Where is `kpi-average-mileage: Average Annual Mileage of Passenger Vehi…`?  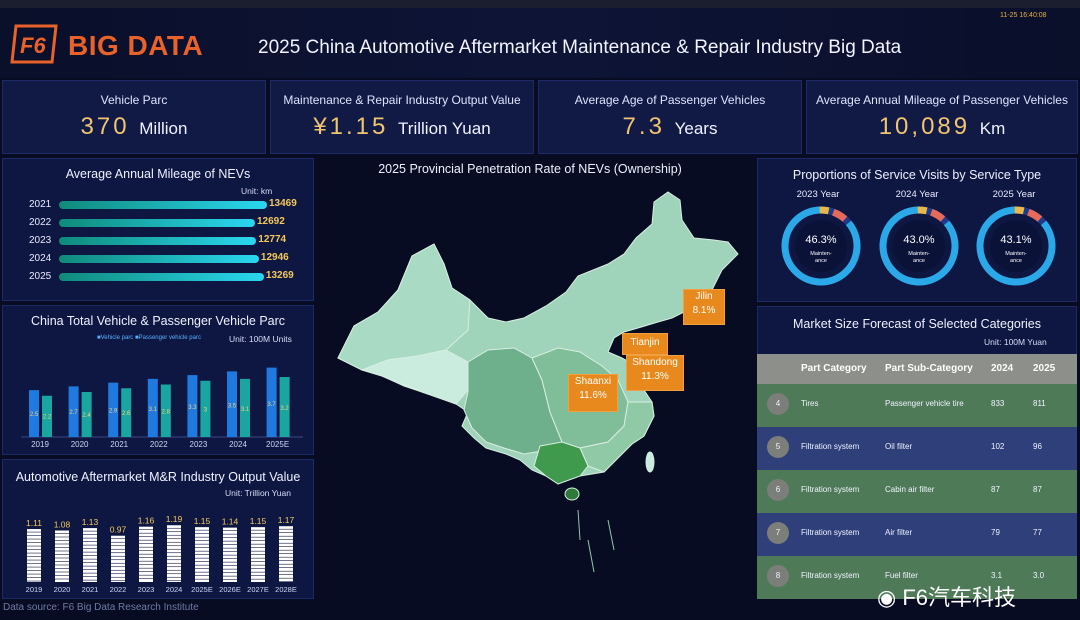 kpi-average-mileage: Average Annual Mileage of Passenger Vehi… is located at coordinates (942, 117).